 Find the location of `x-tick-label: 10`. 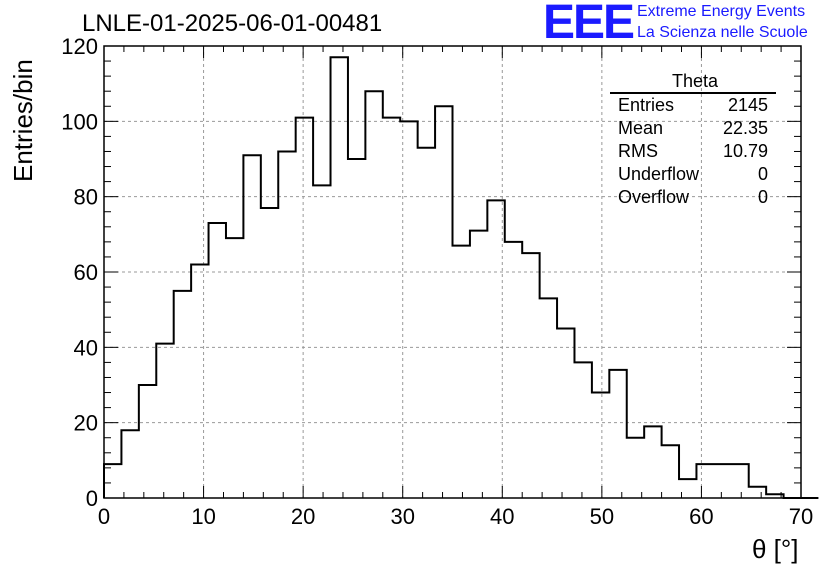

x-tick-label: 10 is located at coordinates (203, 516).